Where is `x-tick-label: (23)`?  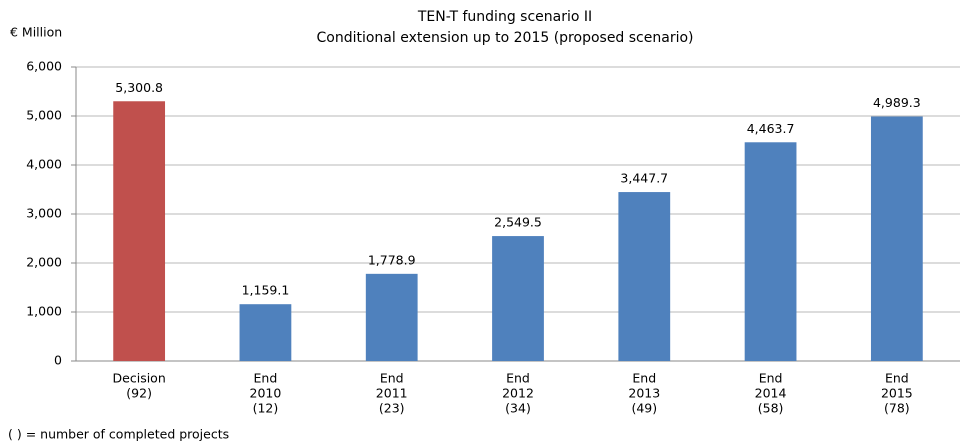 x-tick-label: (23) is located at coordinates (392, 408).